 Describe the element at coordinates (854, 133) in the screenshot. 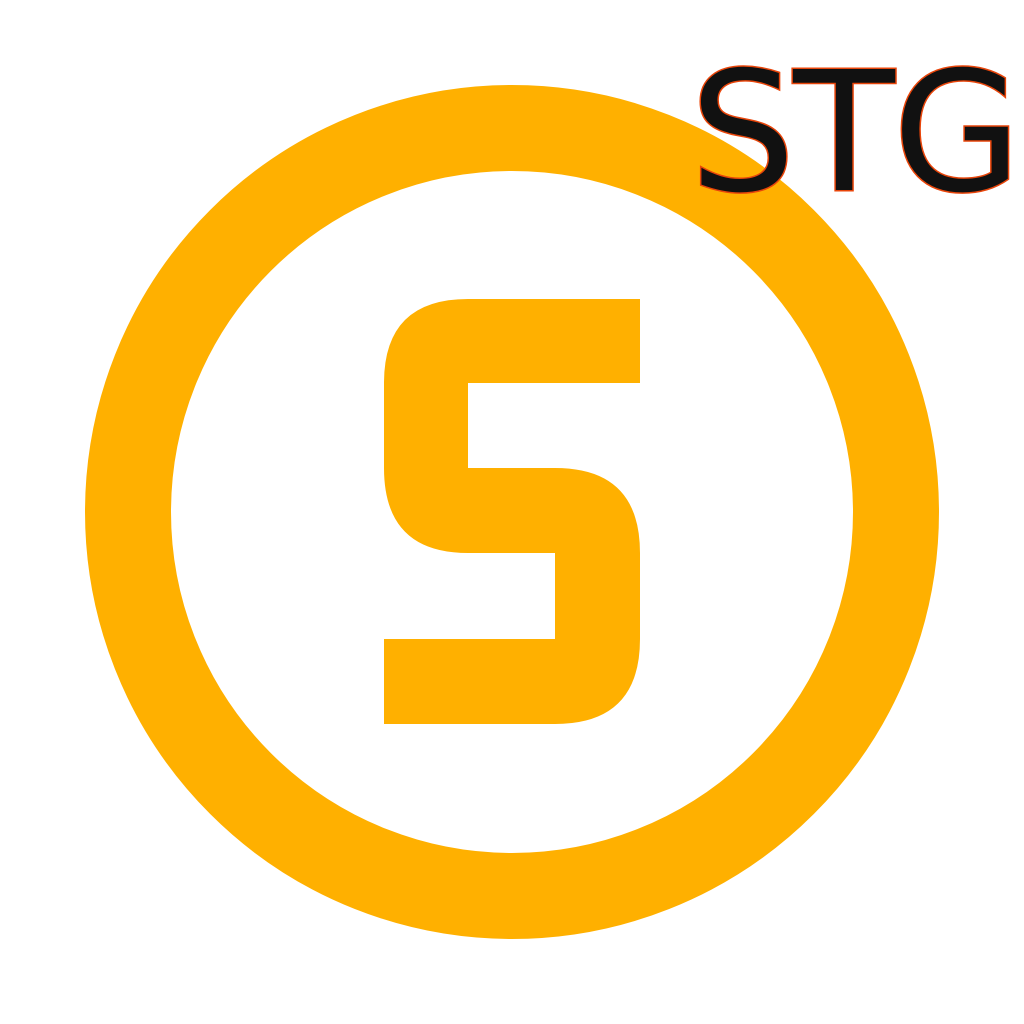

I see `brand-label: STG` at that location.